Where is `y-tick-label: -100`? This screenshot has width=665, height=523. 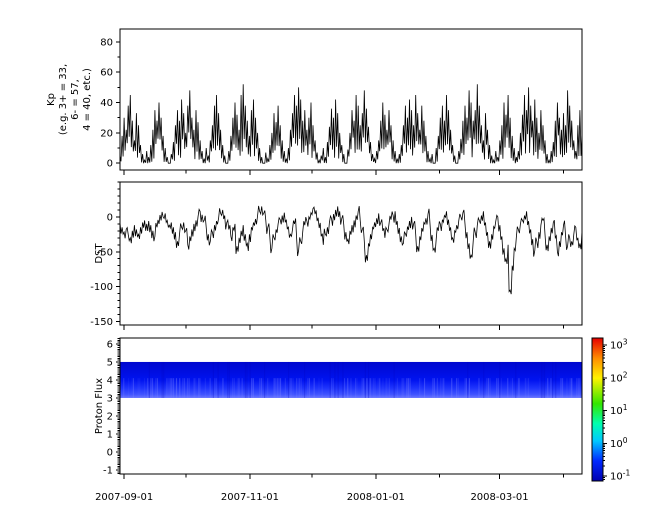
y-tick-label: -100 is located at coordinates (101, 287).